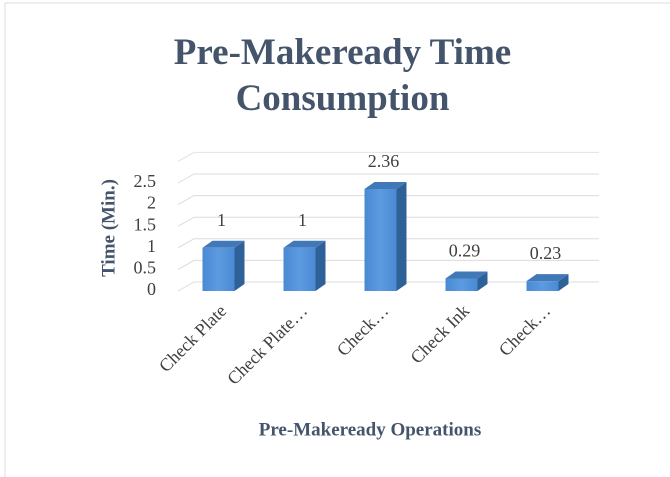 The height and width of the screenshot is (477, 670). What do you see at coordinates (465, 251) in the screenshot?
I see `value-label: 0.29` at bounding box center [465, 251].